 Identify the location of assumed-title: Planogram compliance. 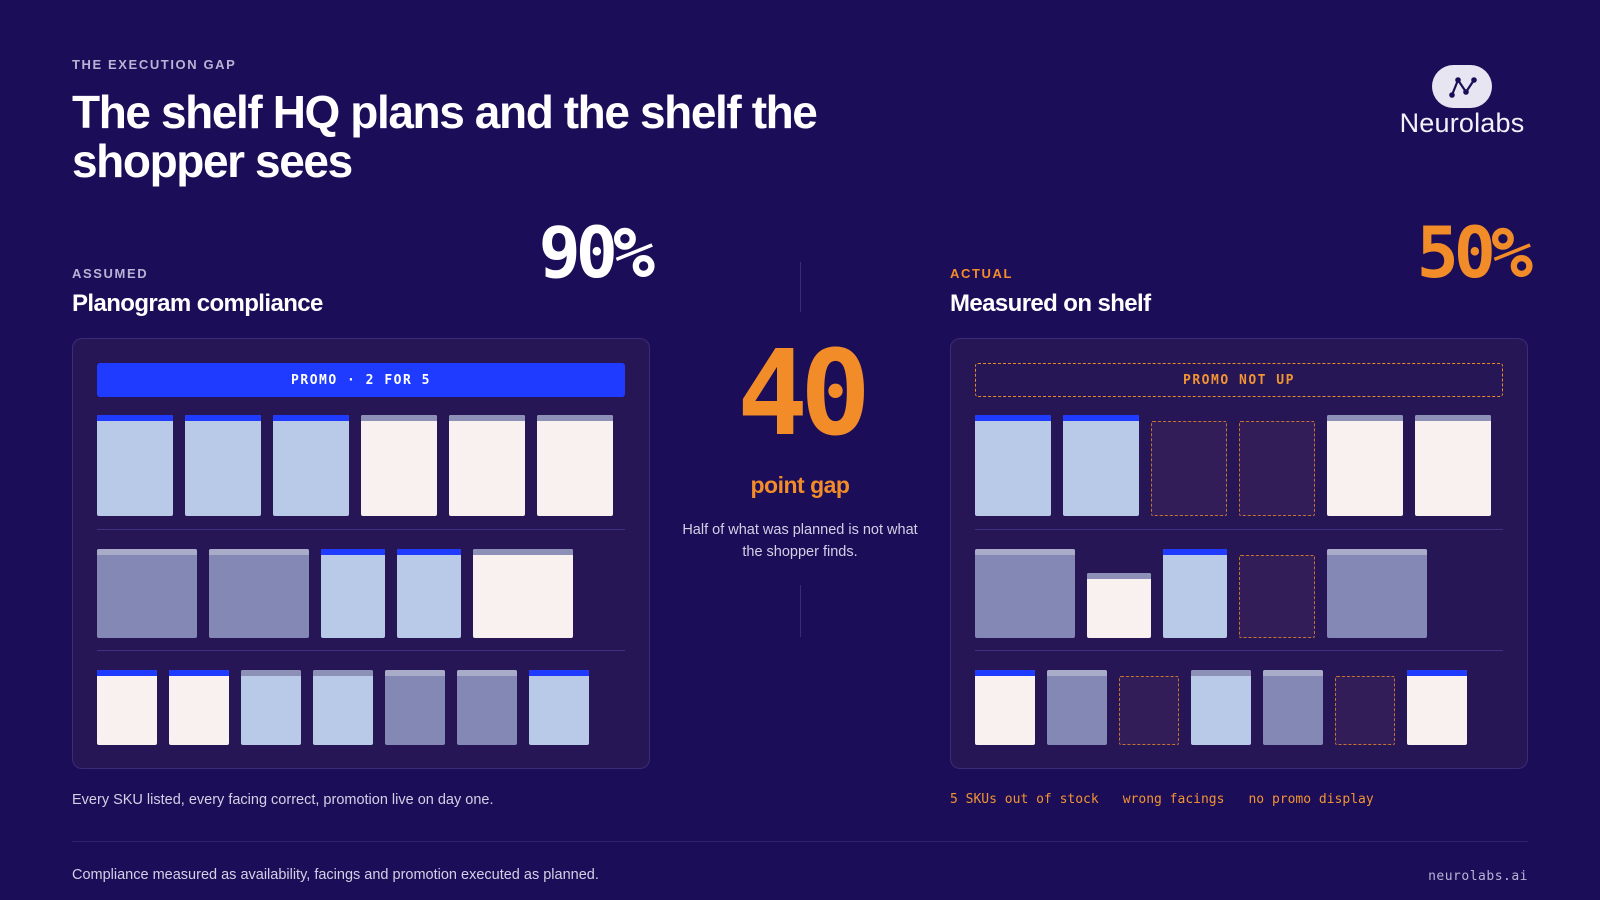
(197, 303).